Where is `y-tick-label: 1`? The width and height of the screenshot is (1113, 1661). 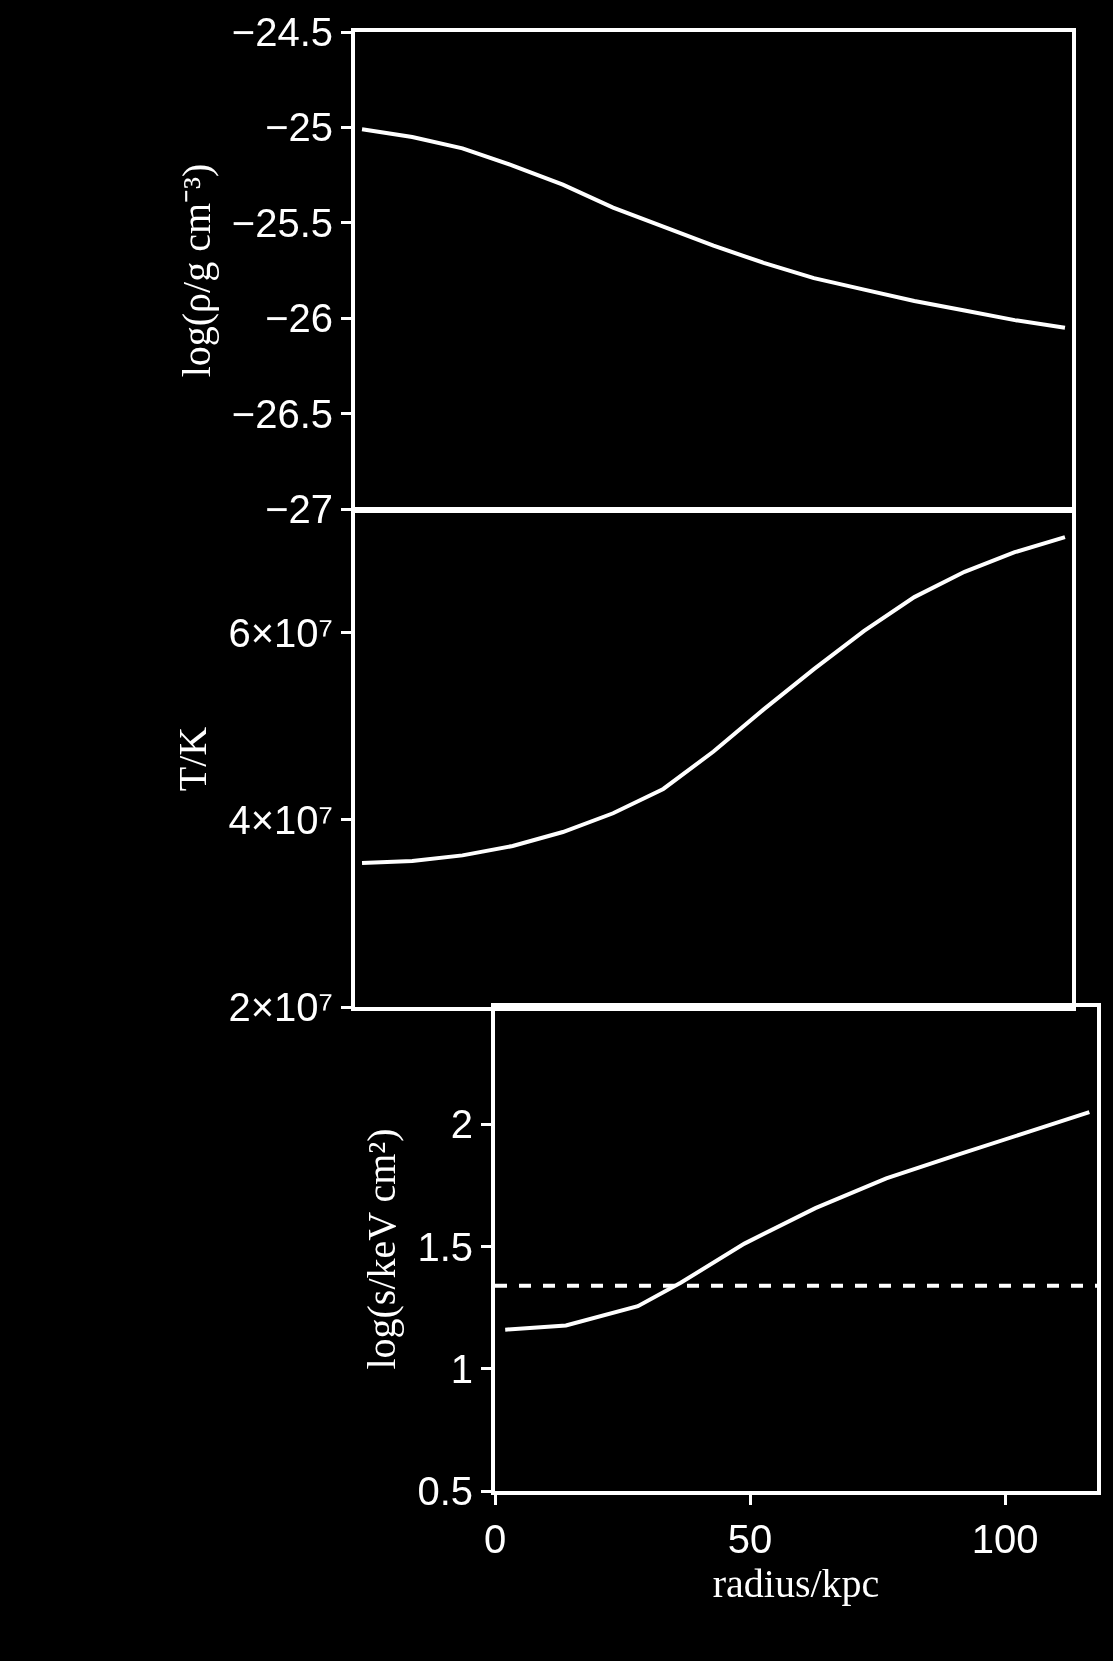 y-tick-label: 1 is located at coordinates (461, 1368).